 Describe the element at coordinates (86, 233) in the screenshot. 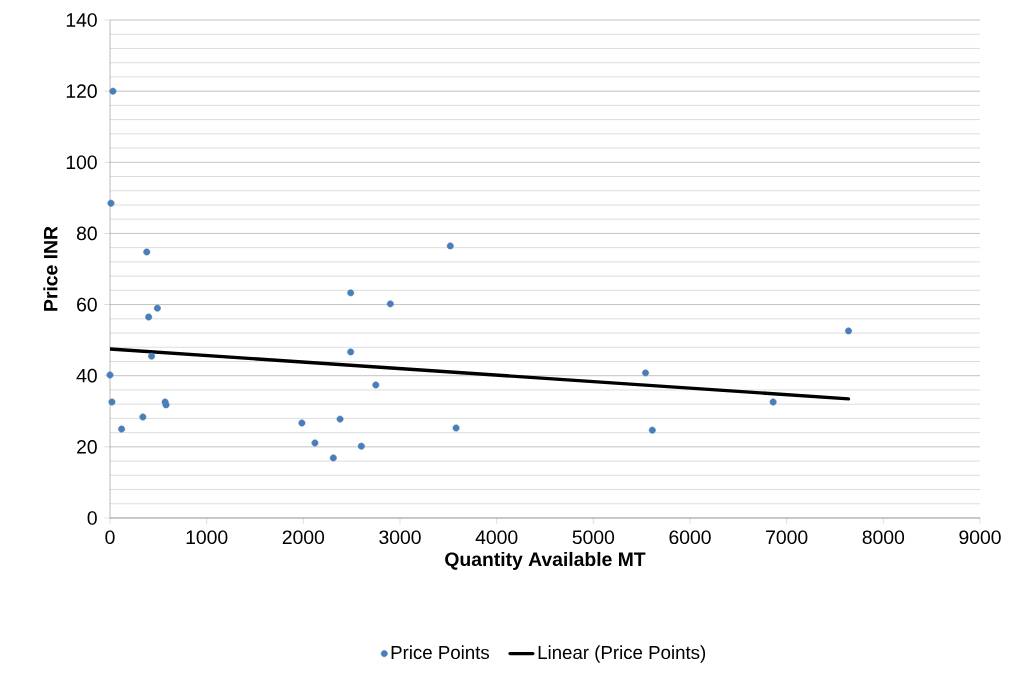

I see `y-tick-label: 80` at that location.